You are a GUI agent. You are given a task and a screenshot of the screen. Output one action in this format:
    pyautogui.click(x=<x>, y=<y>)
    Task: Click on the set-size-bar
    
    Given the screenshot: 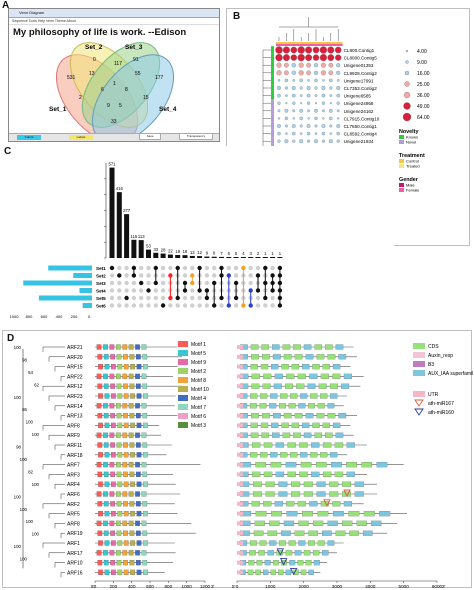 What is the action you would take?
    pyautogui.click(x=65, y=298)
    